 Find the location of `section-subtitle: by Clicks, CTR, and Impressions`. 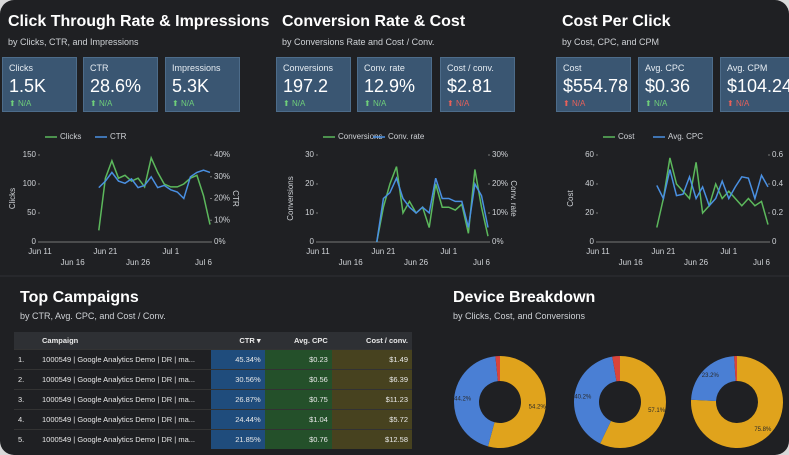

section-subtitle: by Clicks, CTR, and Impressions is located at coordinates (73, 42).